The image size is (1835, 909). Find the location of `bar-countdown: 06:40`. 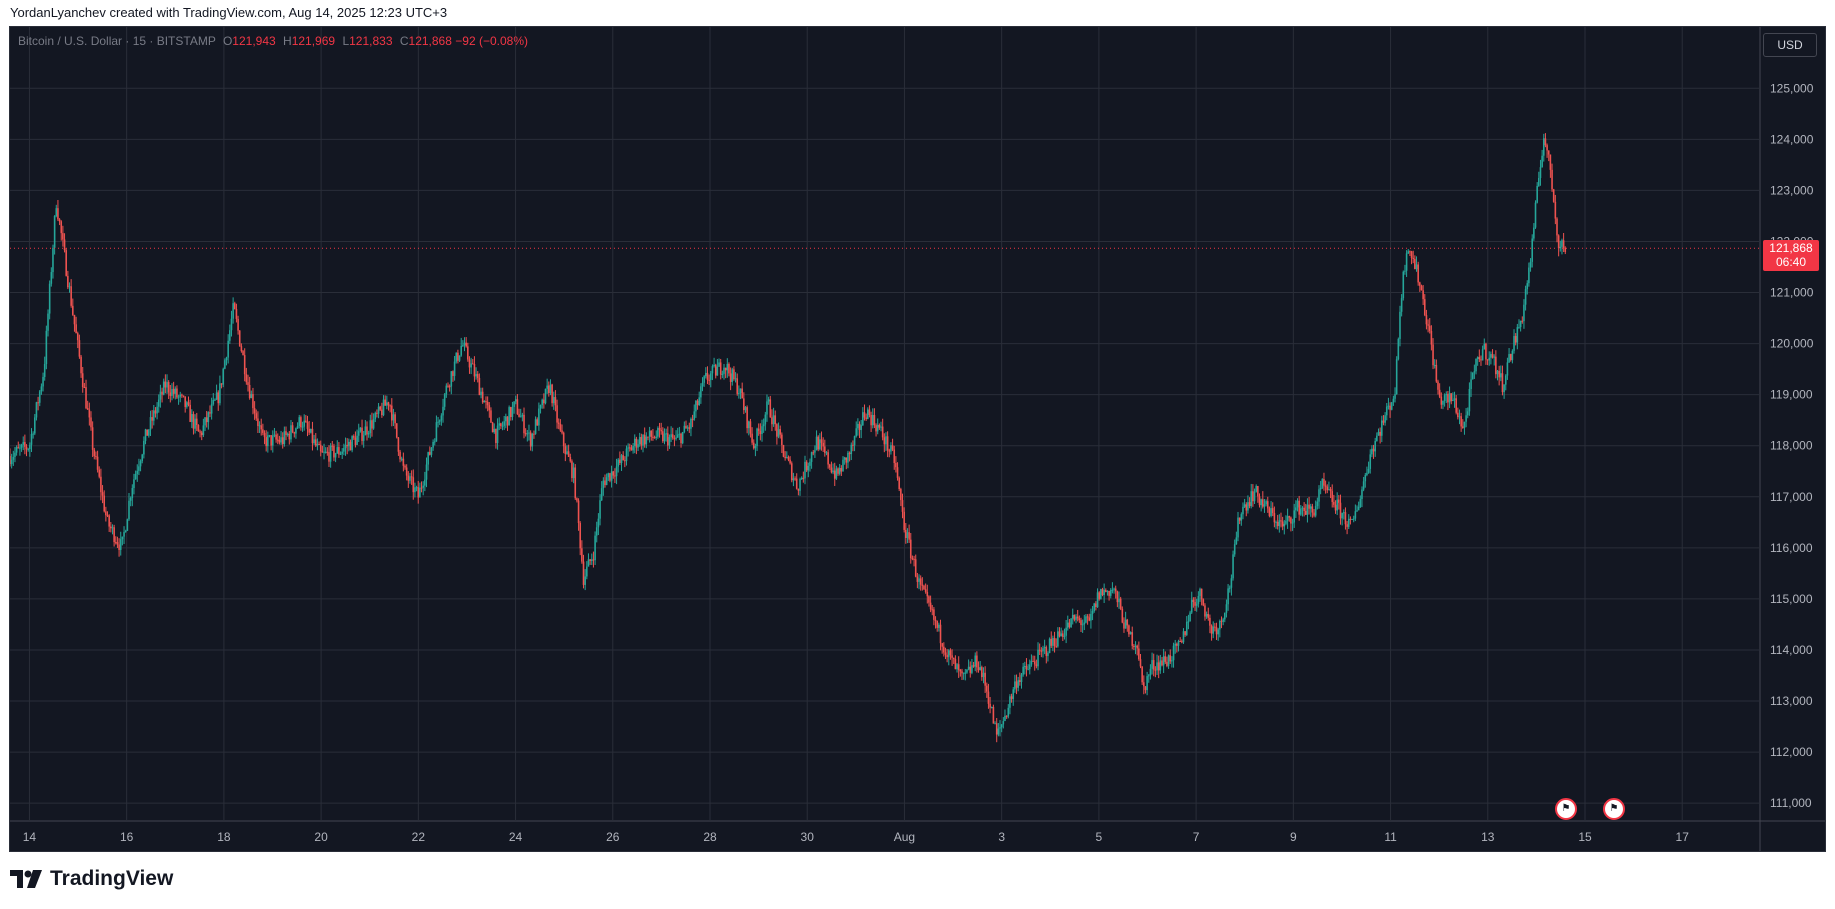

bar-countdown: 06:40 is located at coordinates (1791, 262).